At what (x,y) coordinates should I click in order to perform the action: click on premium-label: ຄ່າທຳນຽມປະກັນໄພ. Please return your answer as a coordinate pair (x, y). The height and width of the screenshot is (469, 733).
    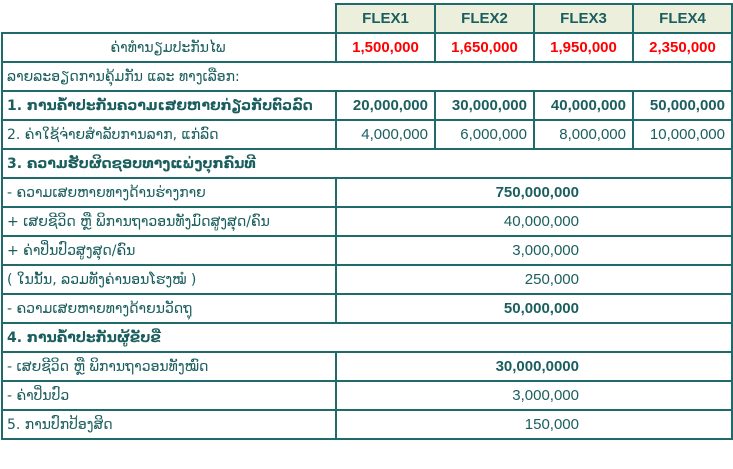
    Looking at the image, I should click on (169, 47).